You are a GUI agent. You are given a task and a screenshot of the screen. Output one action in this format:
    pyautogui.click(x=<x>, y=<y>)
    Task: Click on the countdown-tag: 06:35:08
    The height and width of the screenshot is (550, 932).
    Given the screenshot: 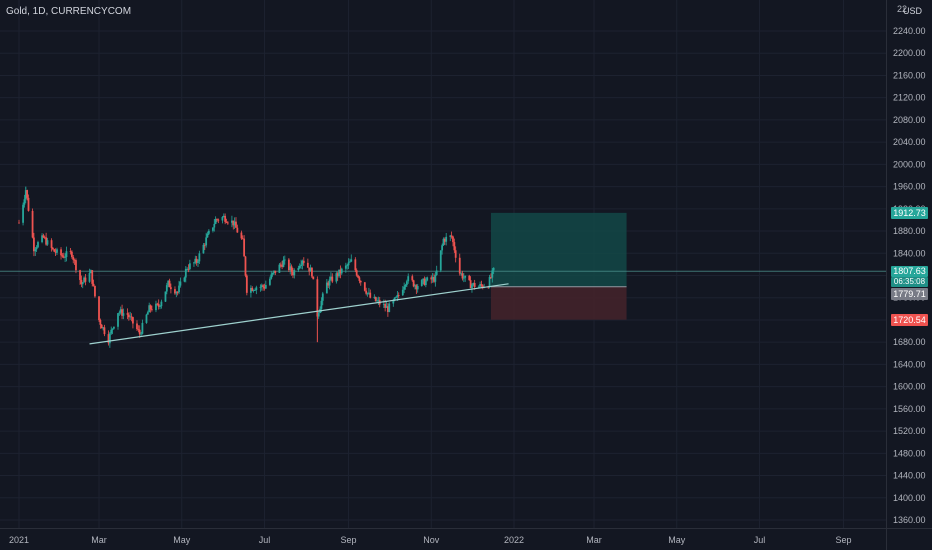 What is the action you would take?
    pyautogui.click(x=909, y=282)
    